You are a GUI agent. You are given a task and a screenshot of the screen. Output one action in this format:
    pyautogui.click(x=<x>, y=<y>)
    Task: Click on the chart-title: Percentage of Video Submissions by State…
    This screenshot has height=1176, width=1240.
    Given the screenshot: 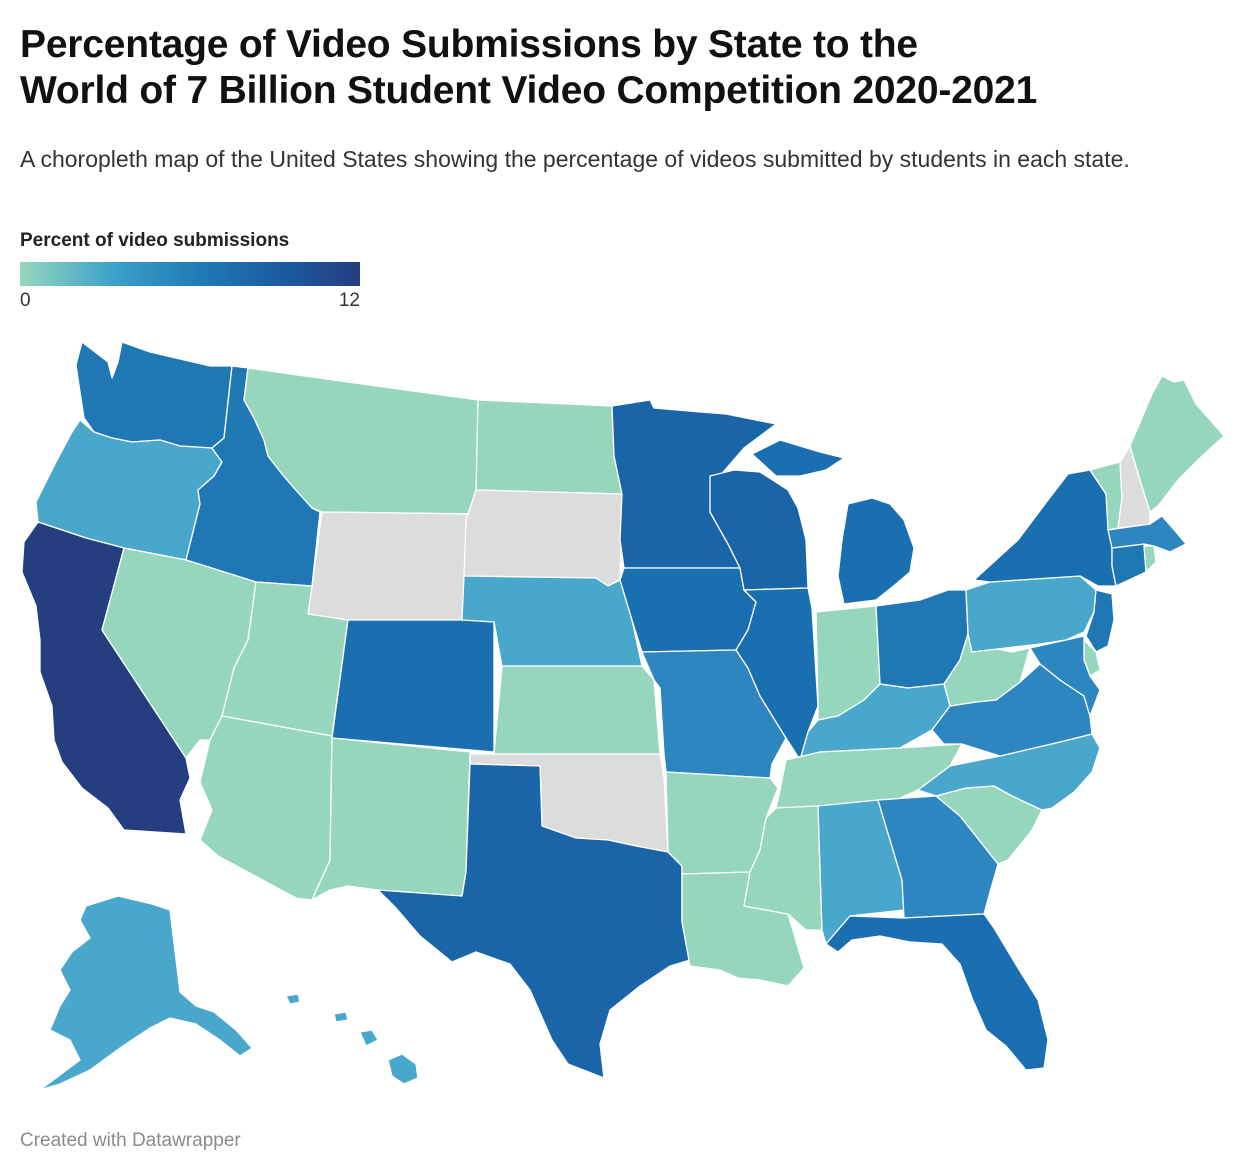 What is the action you would take?
    pyautogui.click(x=620, y=68)
    